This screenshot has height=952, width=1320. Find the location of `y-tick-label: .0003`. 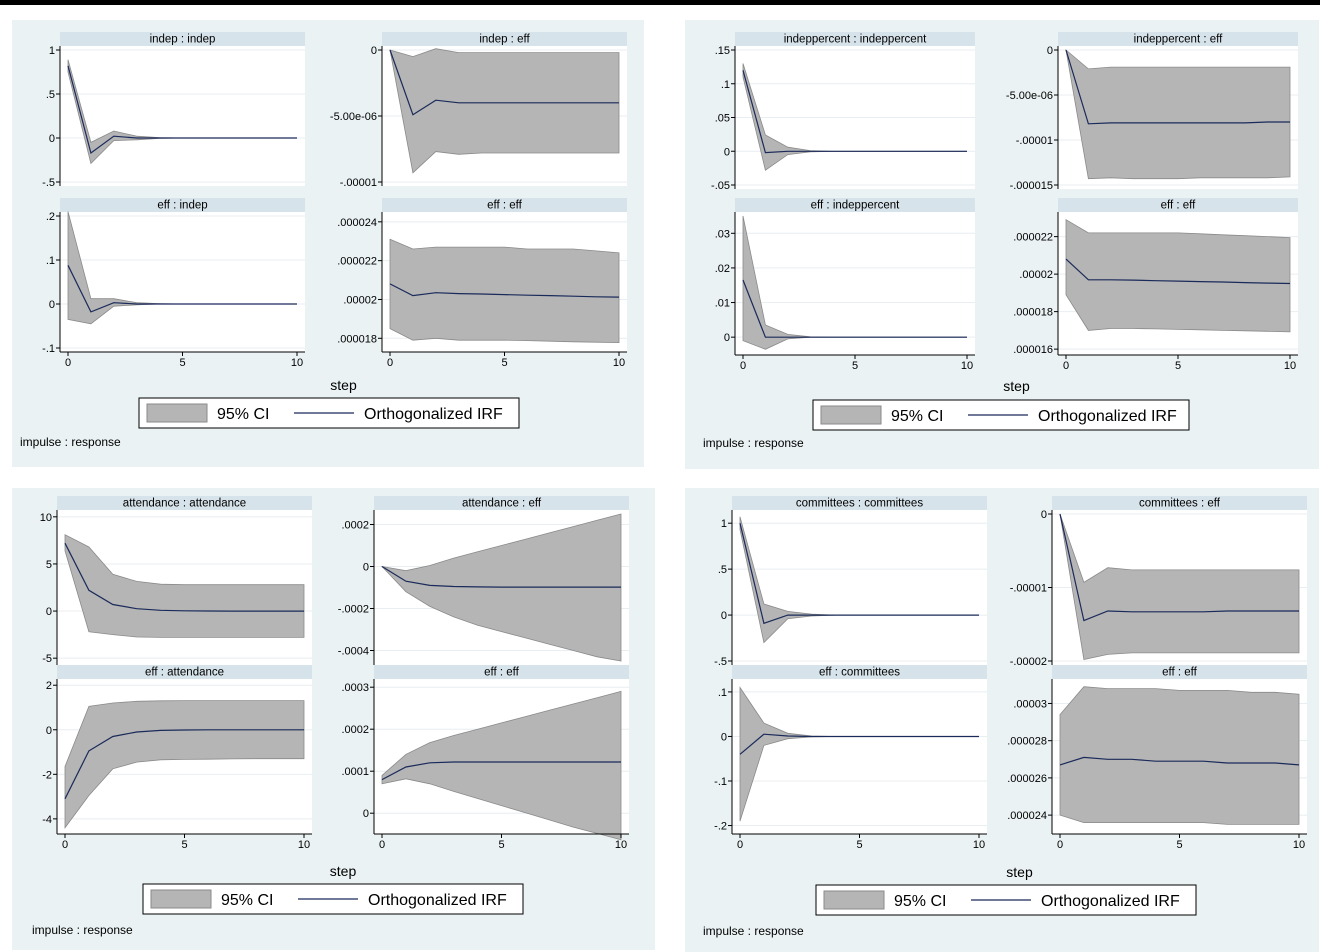

y-tick-label: .0003 is located at coordinates (355, 688).